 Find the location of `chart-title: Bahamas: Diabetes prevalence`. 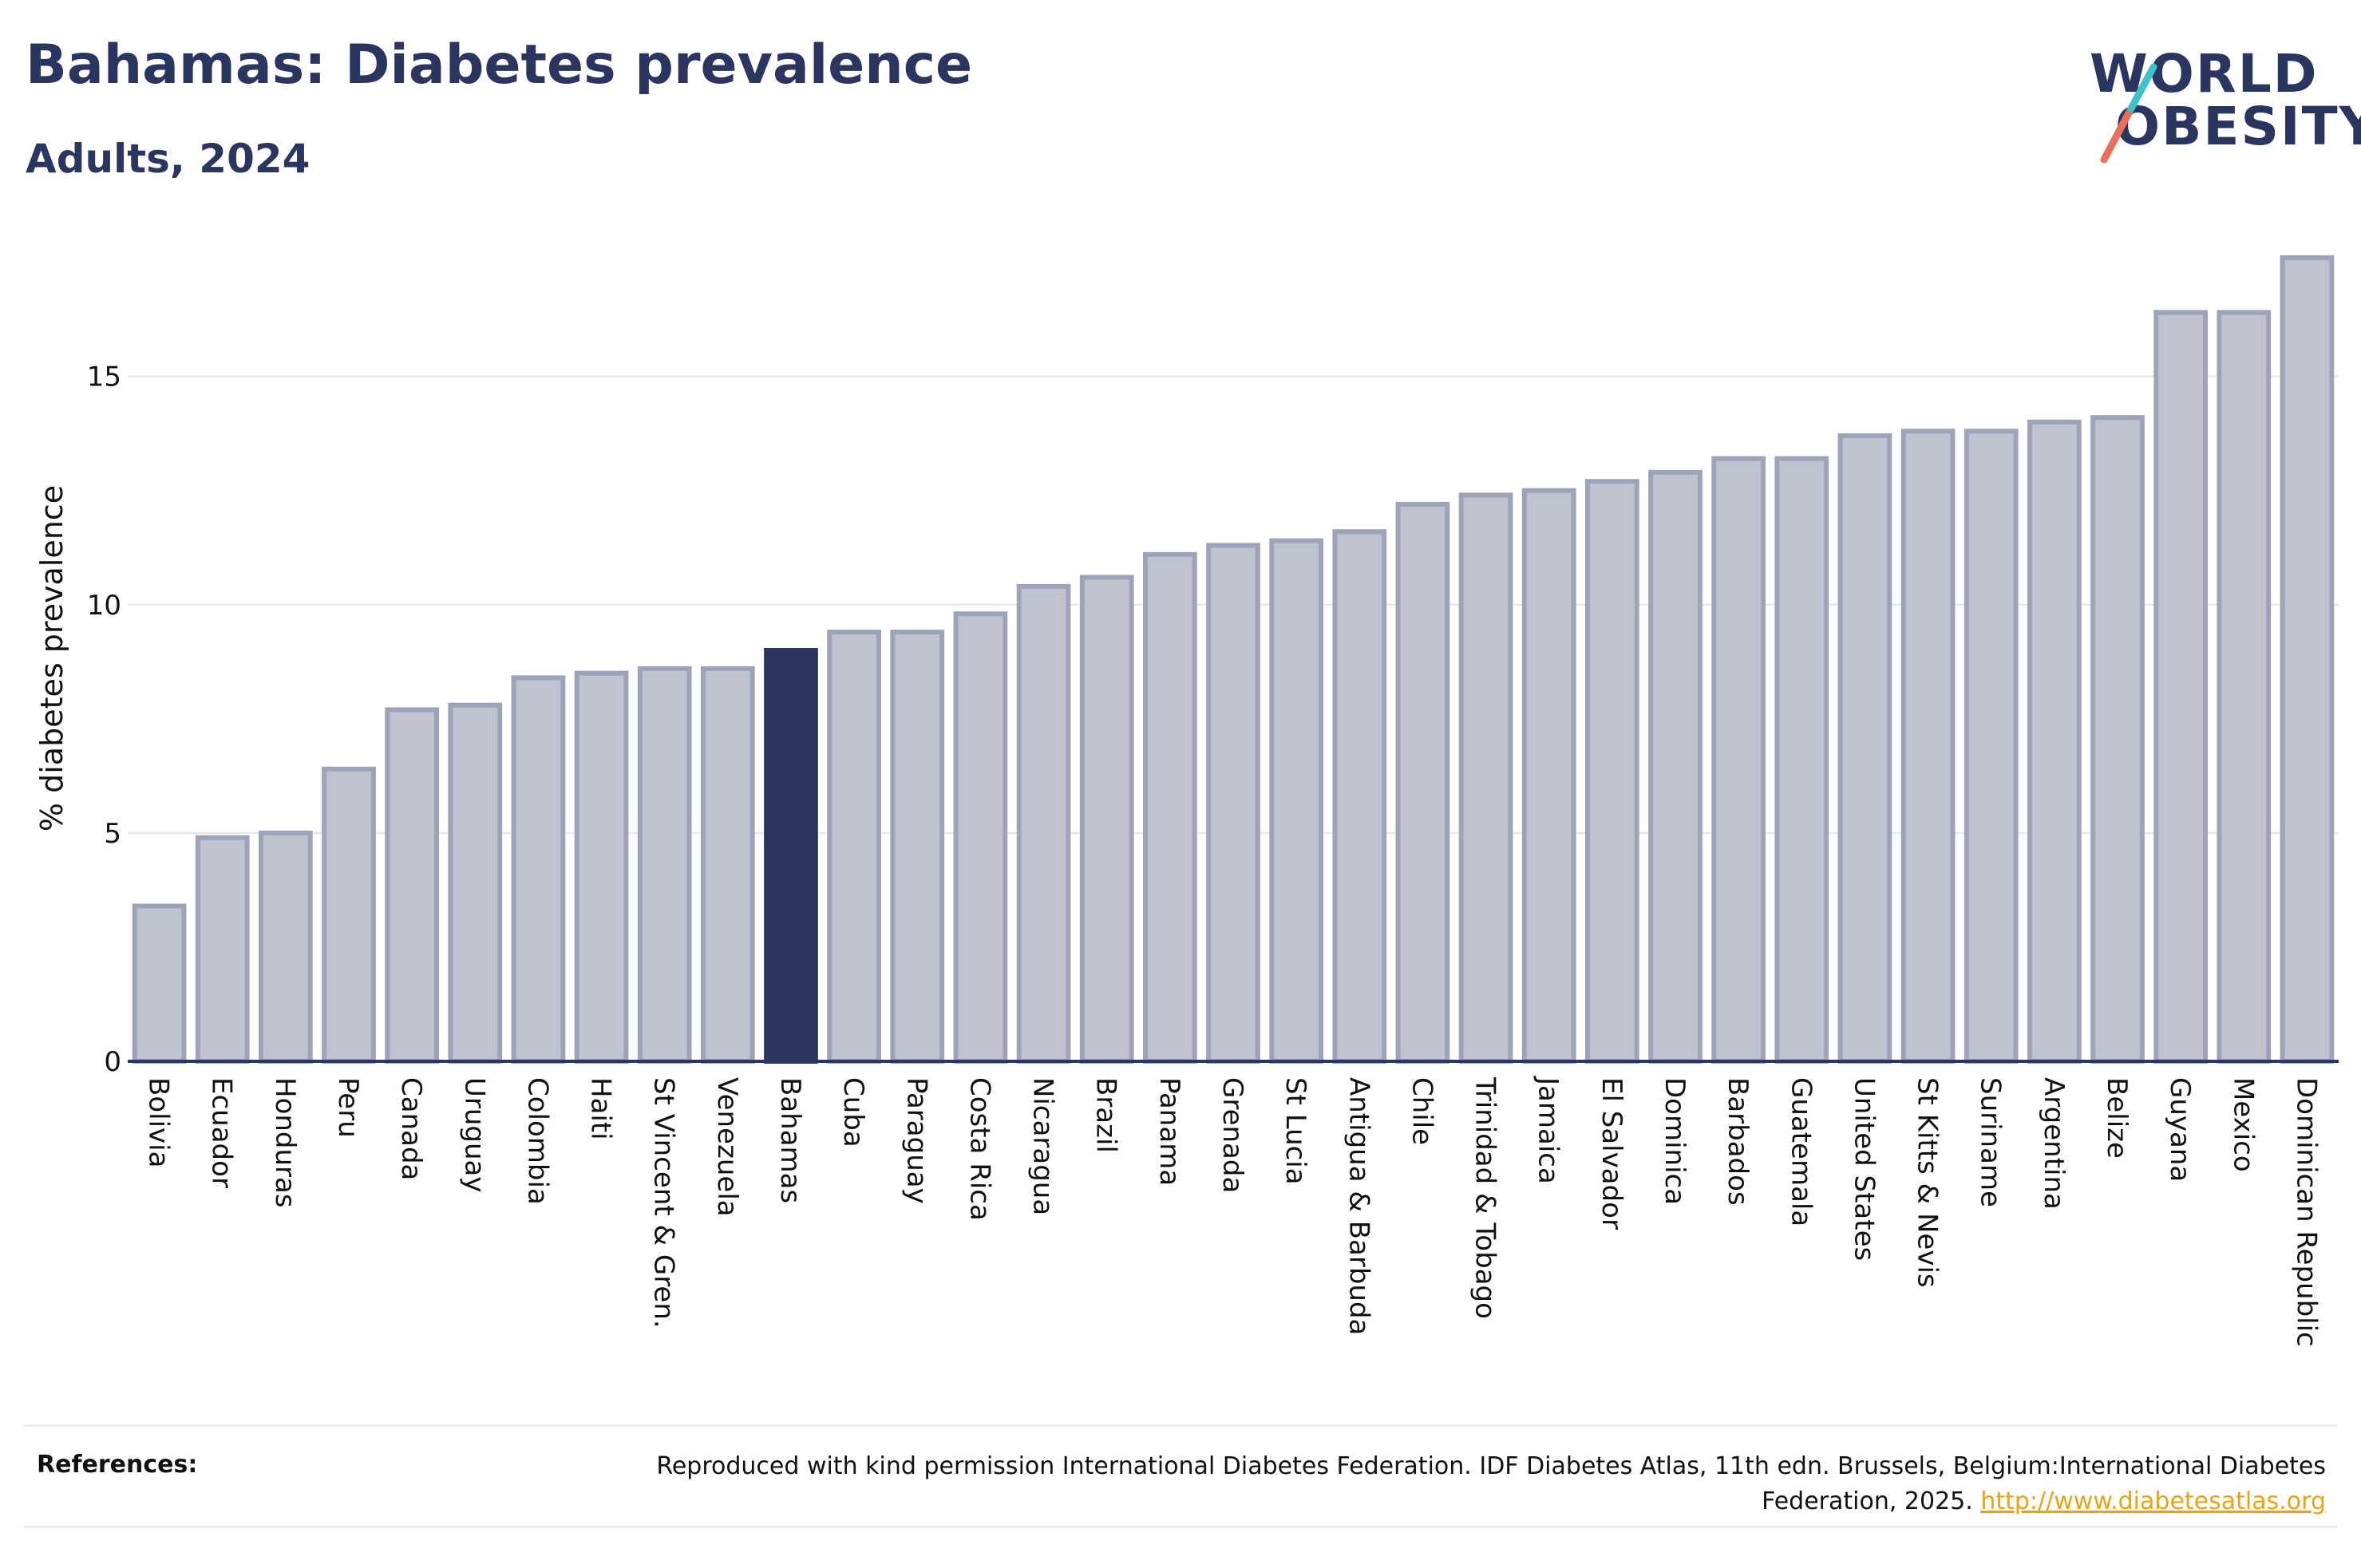

chart-title: Bahamas: Diabetes prevalence is located at coordinates (499, 65).